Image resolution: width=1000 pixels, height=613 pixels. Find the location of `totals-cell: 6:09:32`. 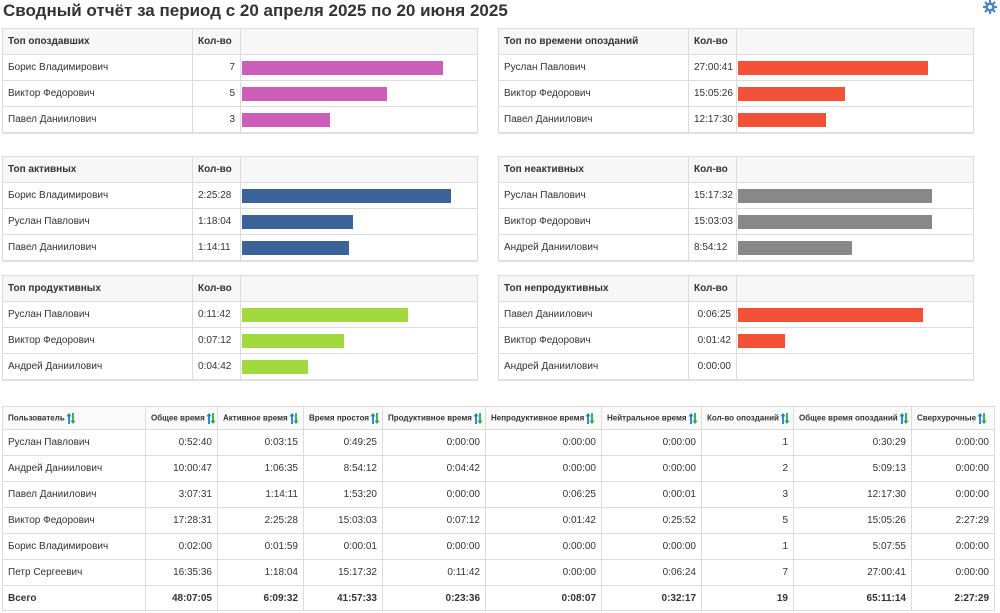

totals-cell: 6:09:32 is located at coordinates (260, 598).